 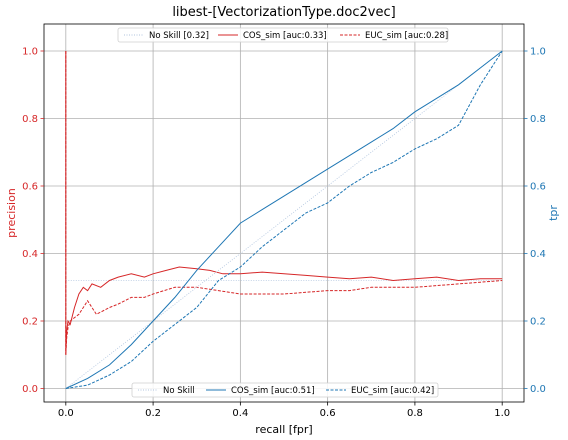 What do you see at coordinates (11, 213) in the screenshot?
I see `y-axis-left-title: precision` at bounding box center [11, 213].